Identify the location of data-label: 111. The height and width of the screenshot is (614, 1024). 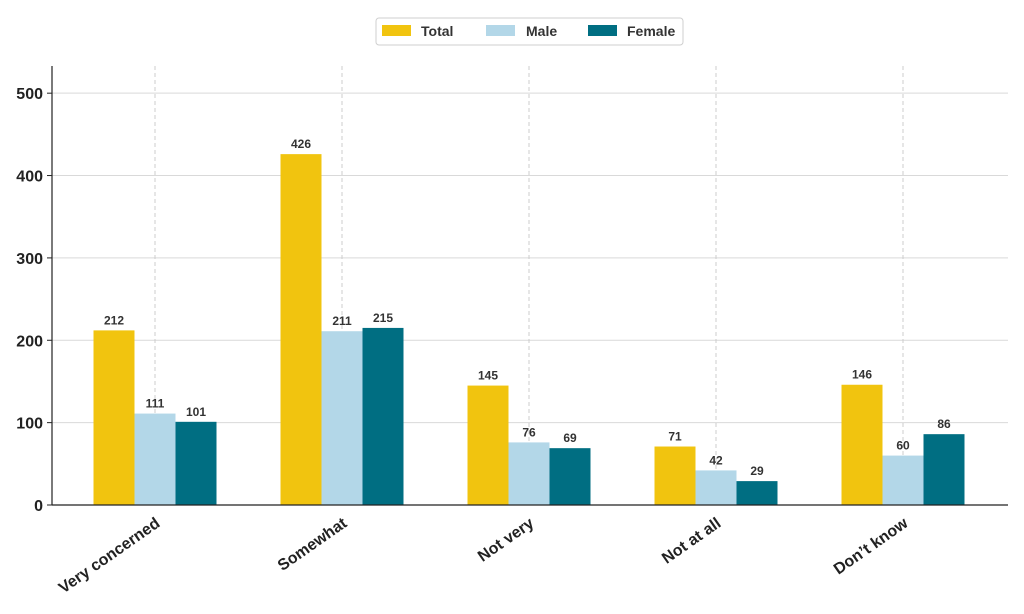
(155, 404).